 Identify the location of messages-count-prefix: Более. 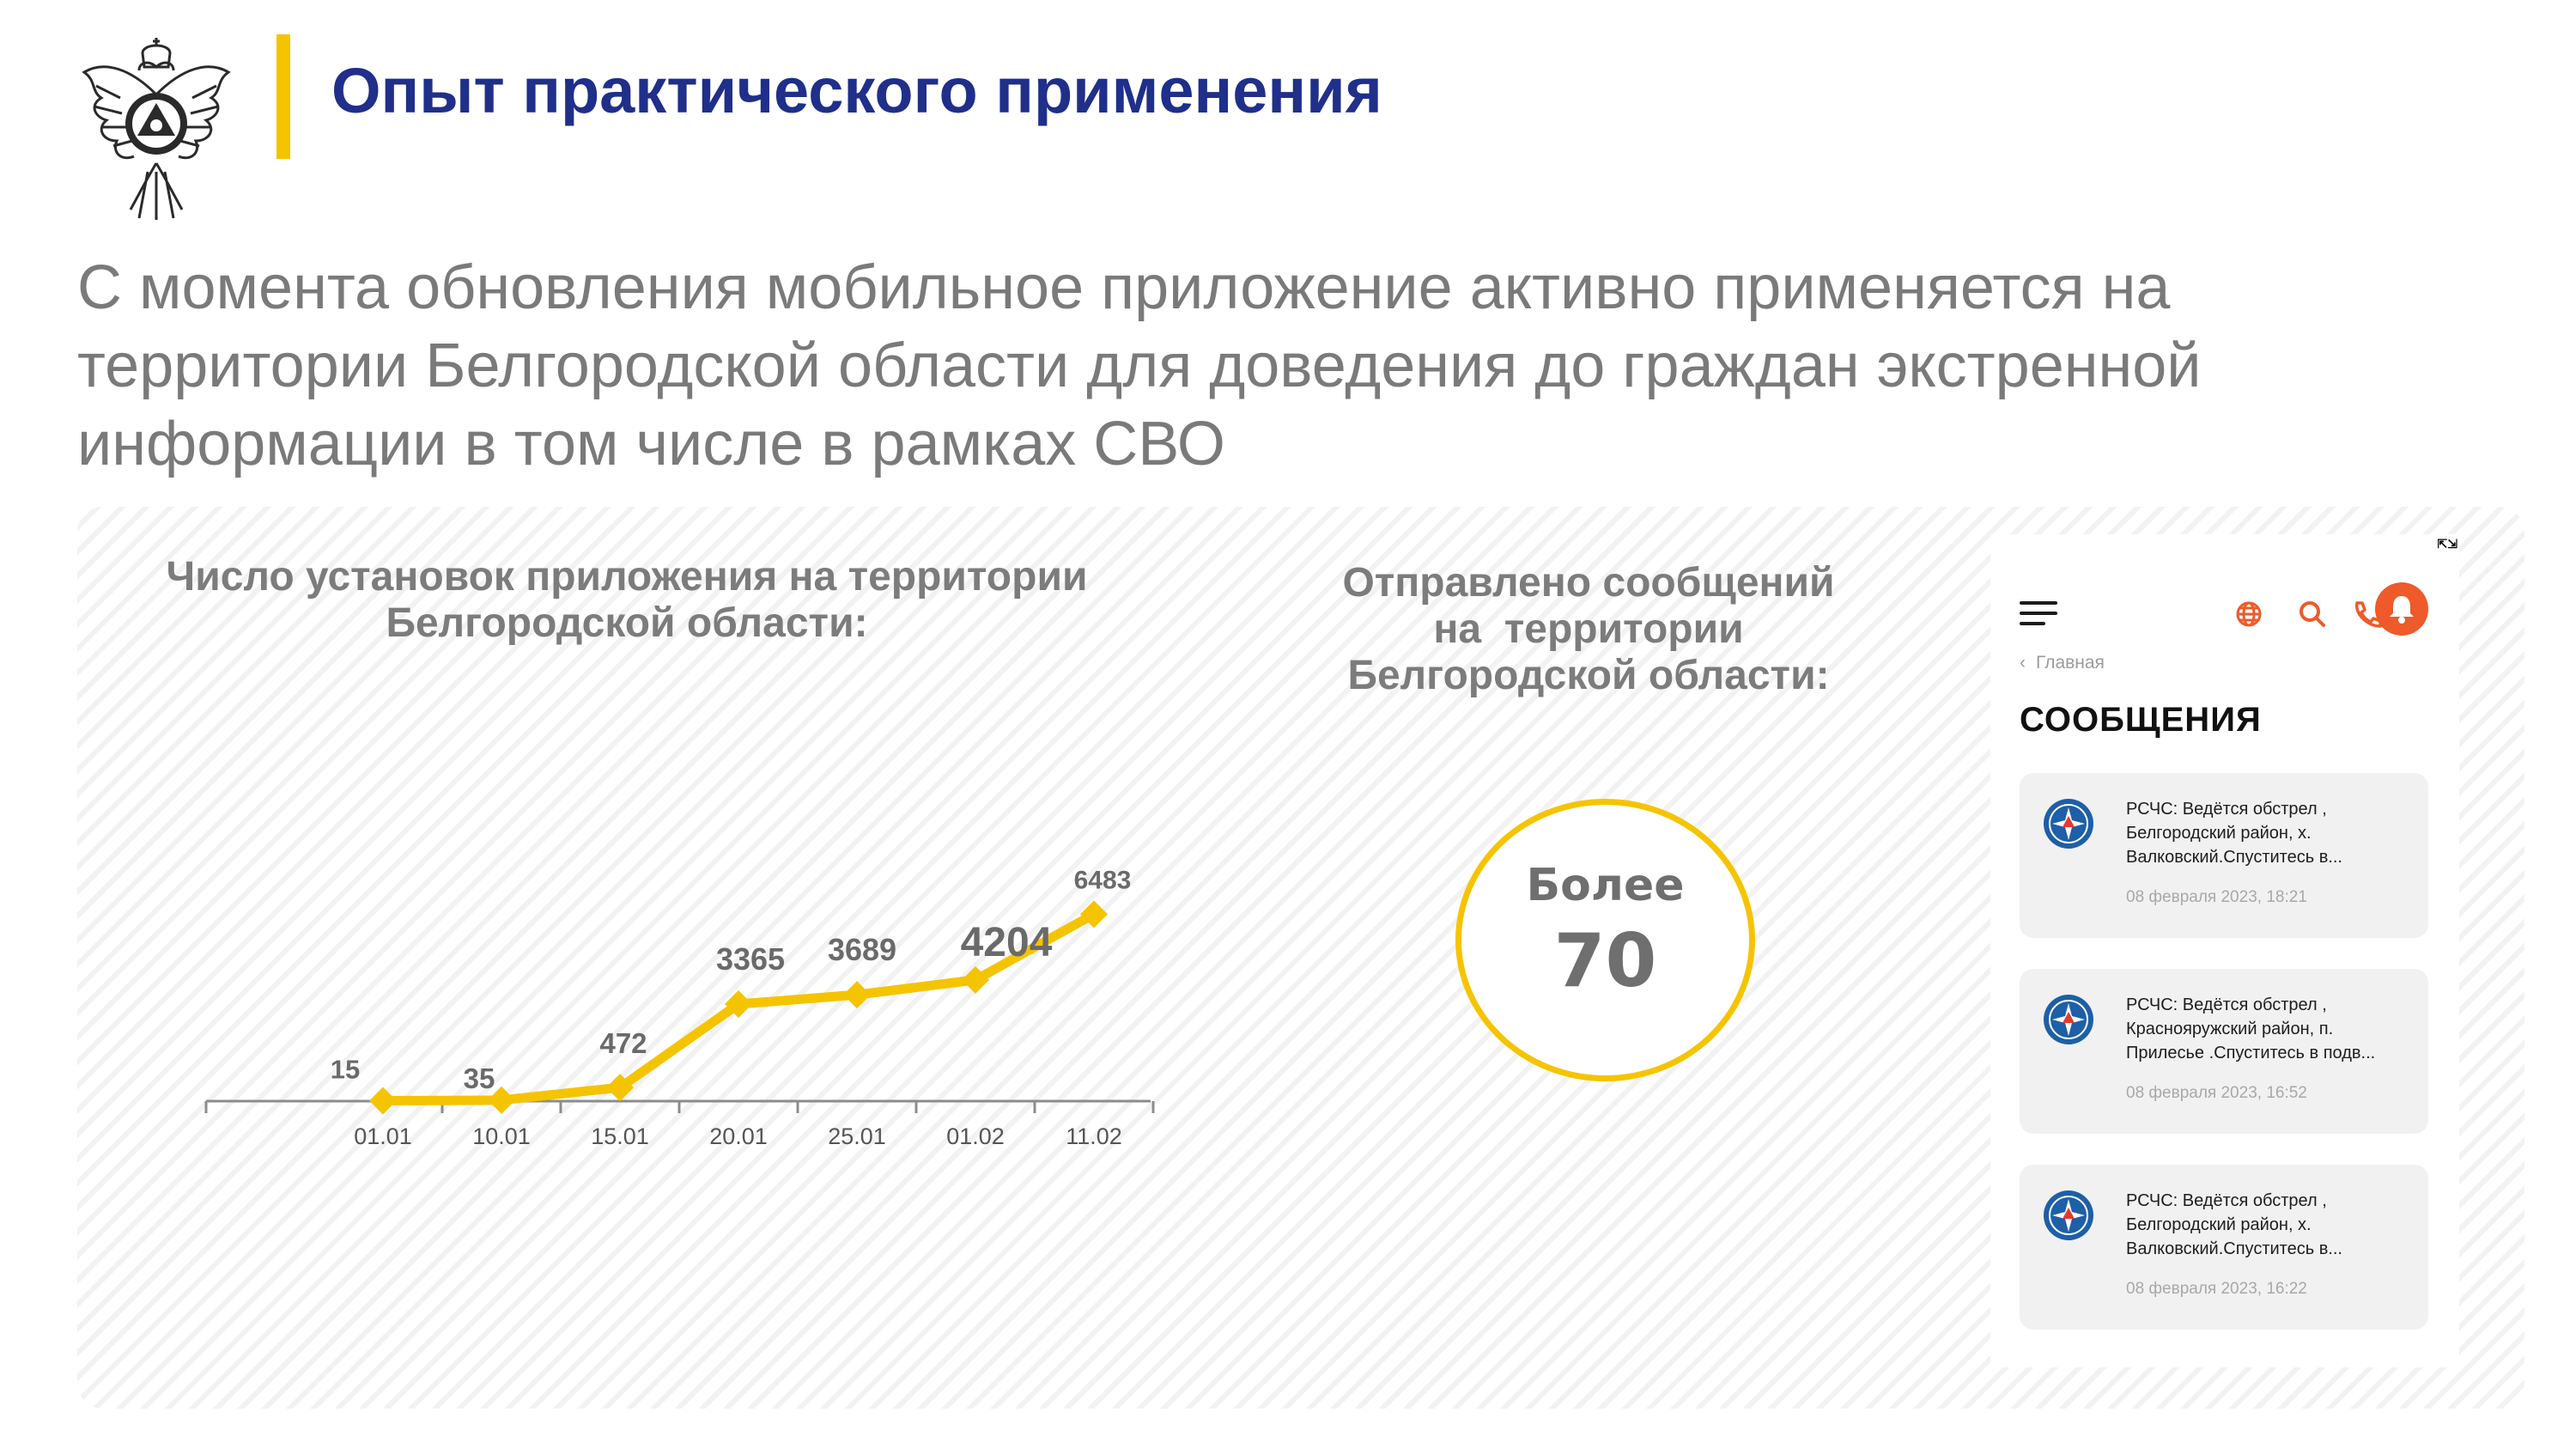
(1605, 885).